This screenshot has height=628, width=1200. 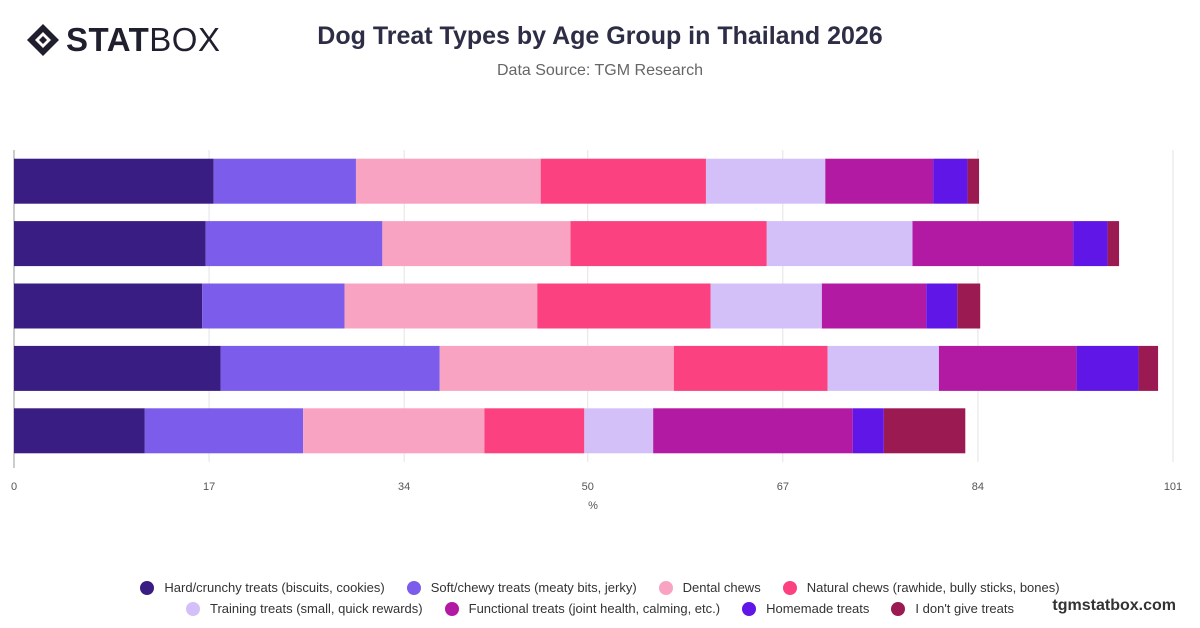 I want to click on x-tick-label: 67, so click(x=783, y=487).